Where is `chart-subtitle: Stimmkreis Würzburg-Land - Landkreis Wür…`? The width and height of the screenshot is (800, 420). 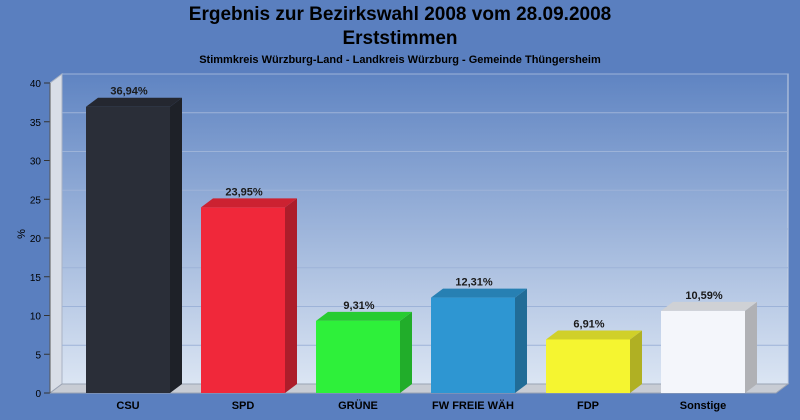
chart-subtitle: Stimmkreis Würzburg-Land - Landkreis Wür… is located at coordinates (400, 60).